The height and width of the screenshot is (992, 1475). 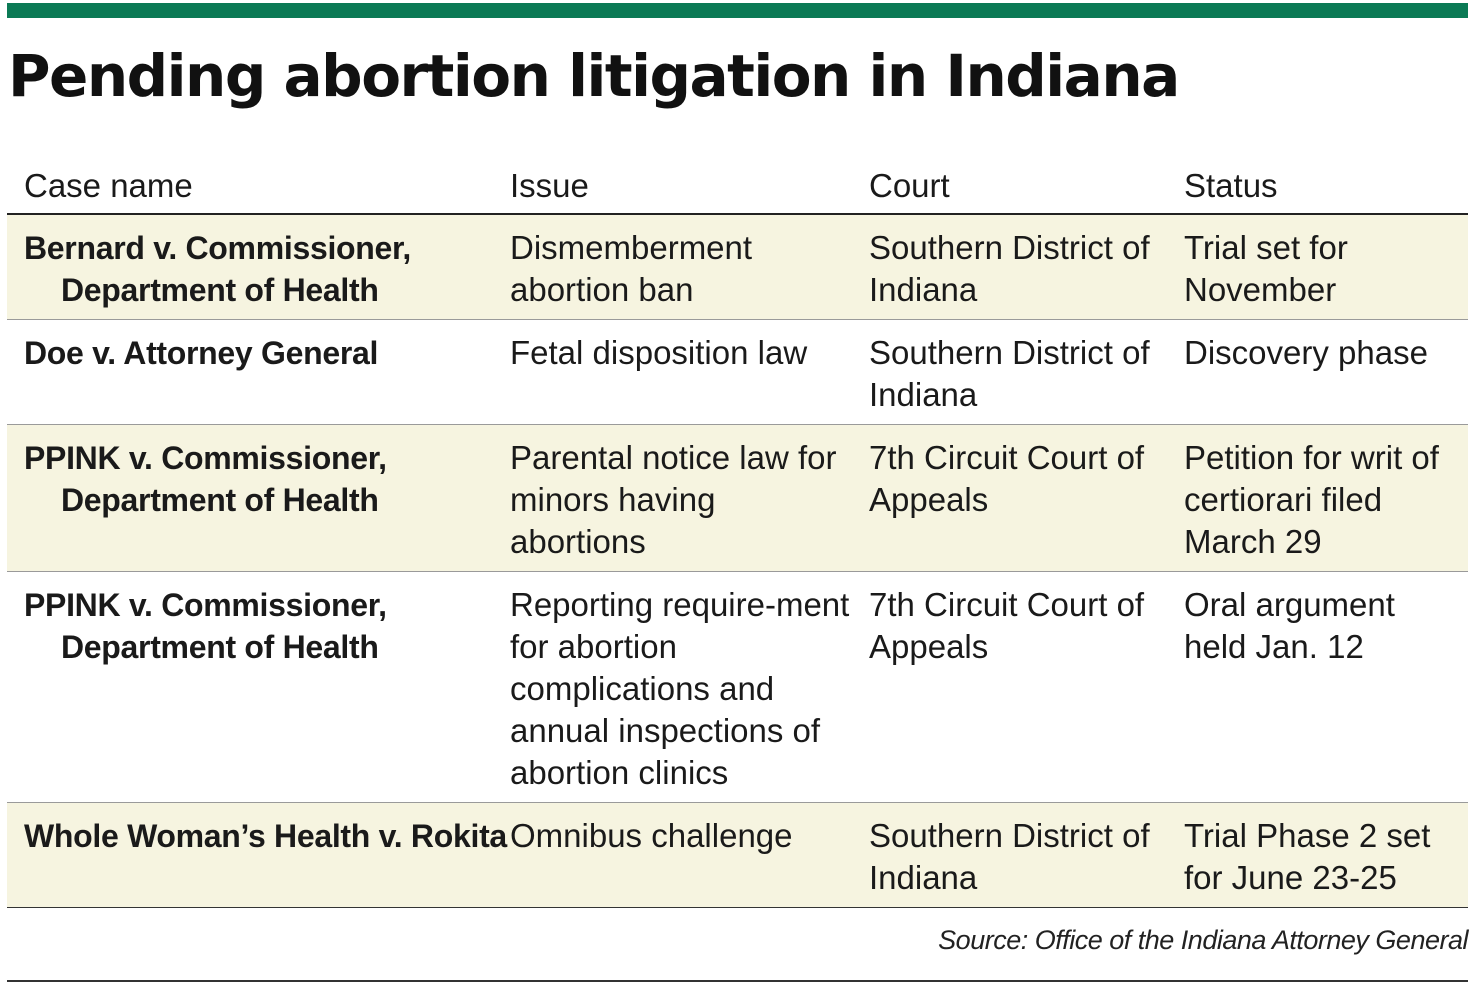 What do you see at coordinates (659, 352) in the screenshot?
I see `issue-cell: Fetal disposition law` at bounding box center [659, 352].